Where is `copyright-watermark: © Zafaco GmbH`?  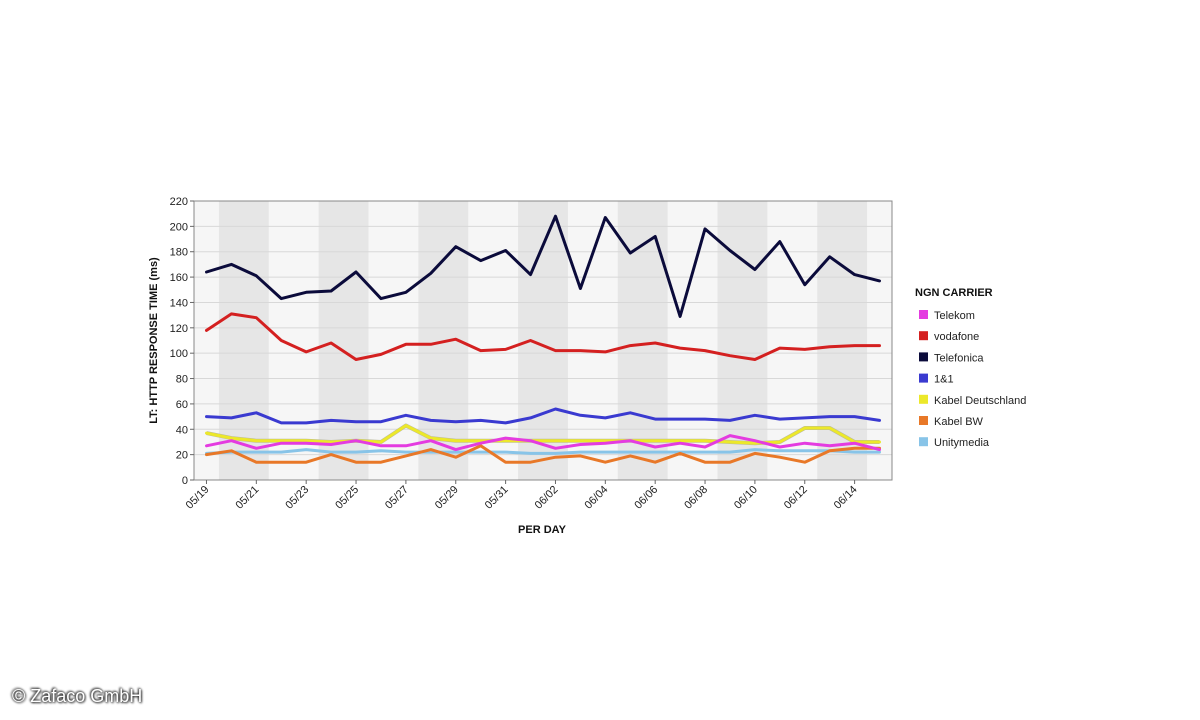 copyright-watermark: © Zafaco GmbH is located at coordinates (77, 696).